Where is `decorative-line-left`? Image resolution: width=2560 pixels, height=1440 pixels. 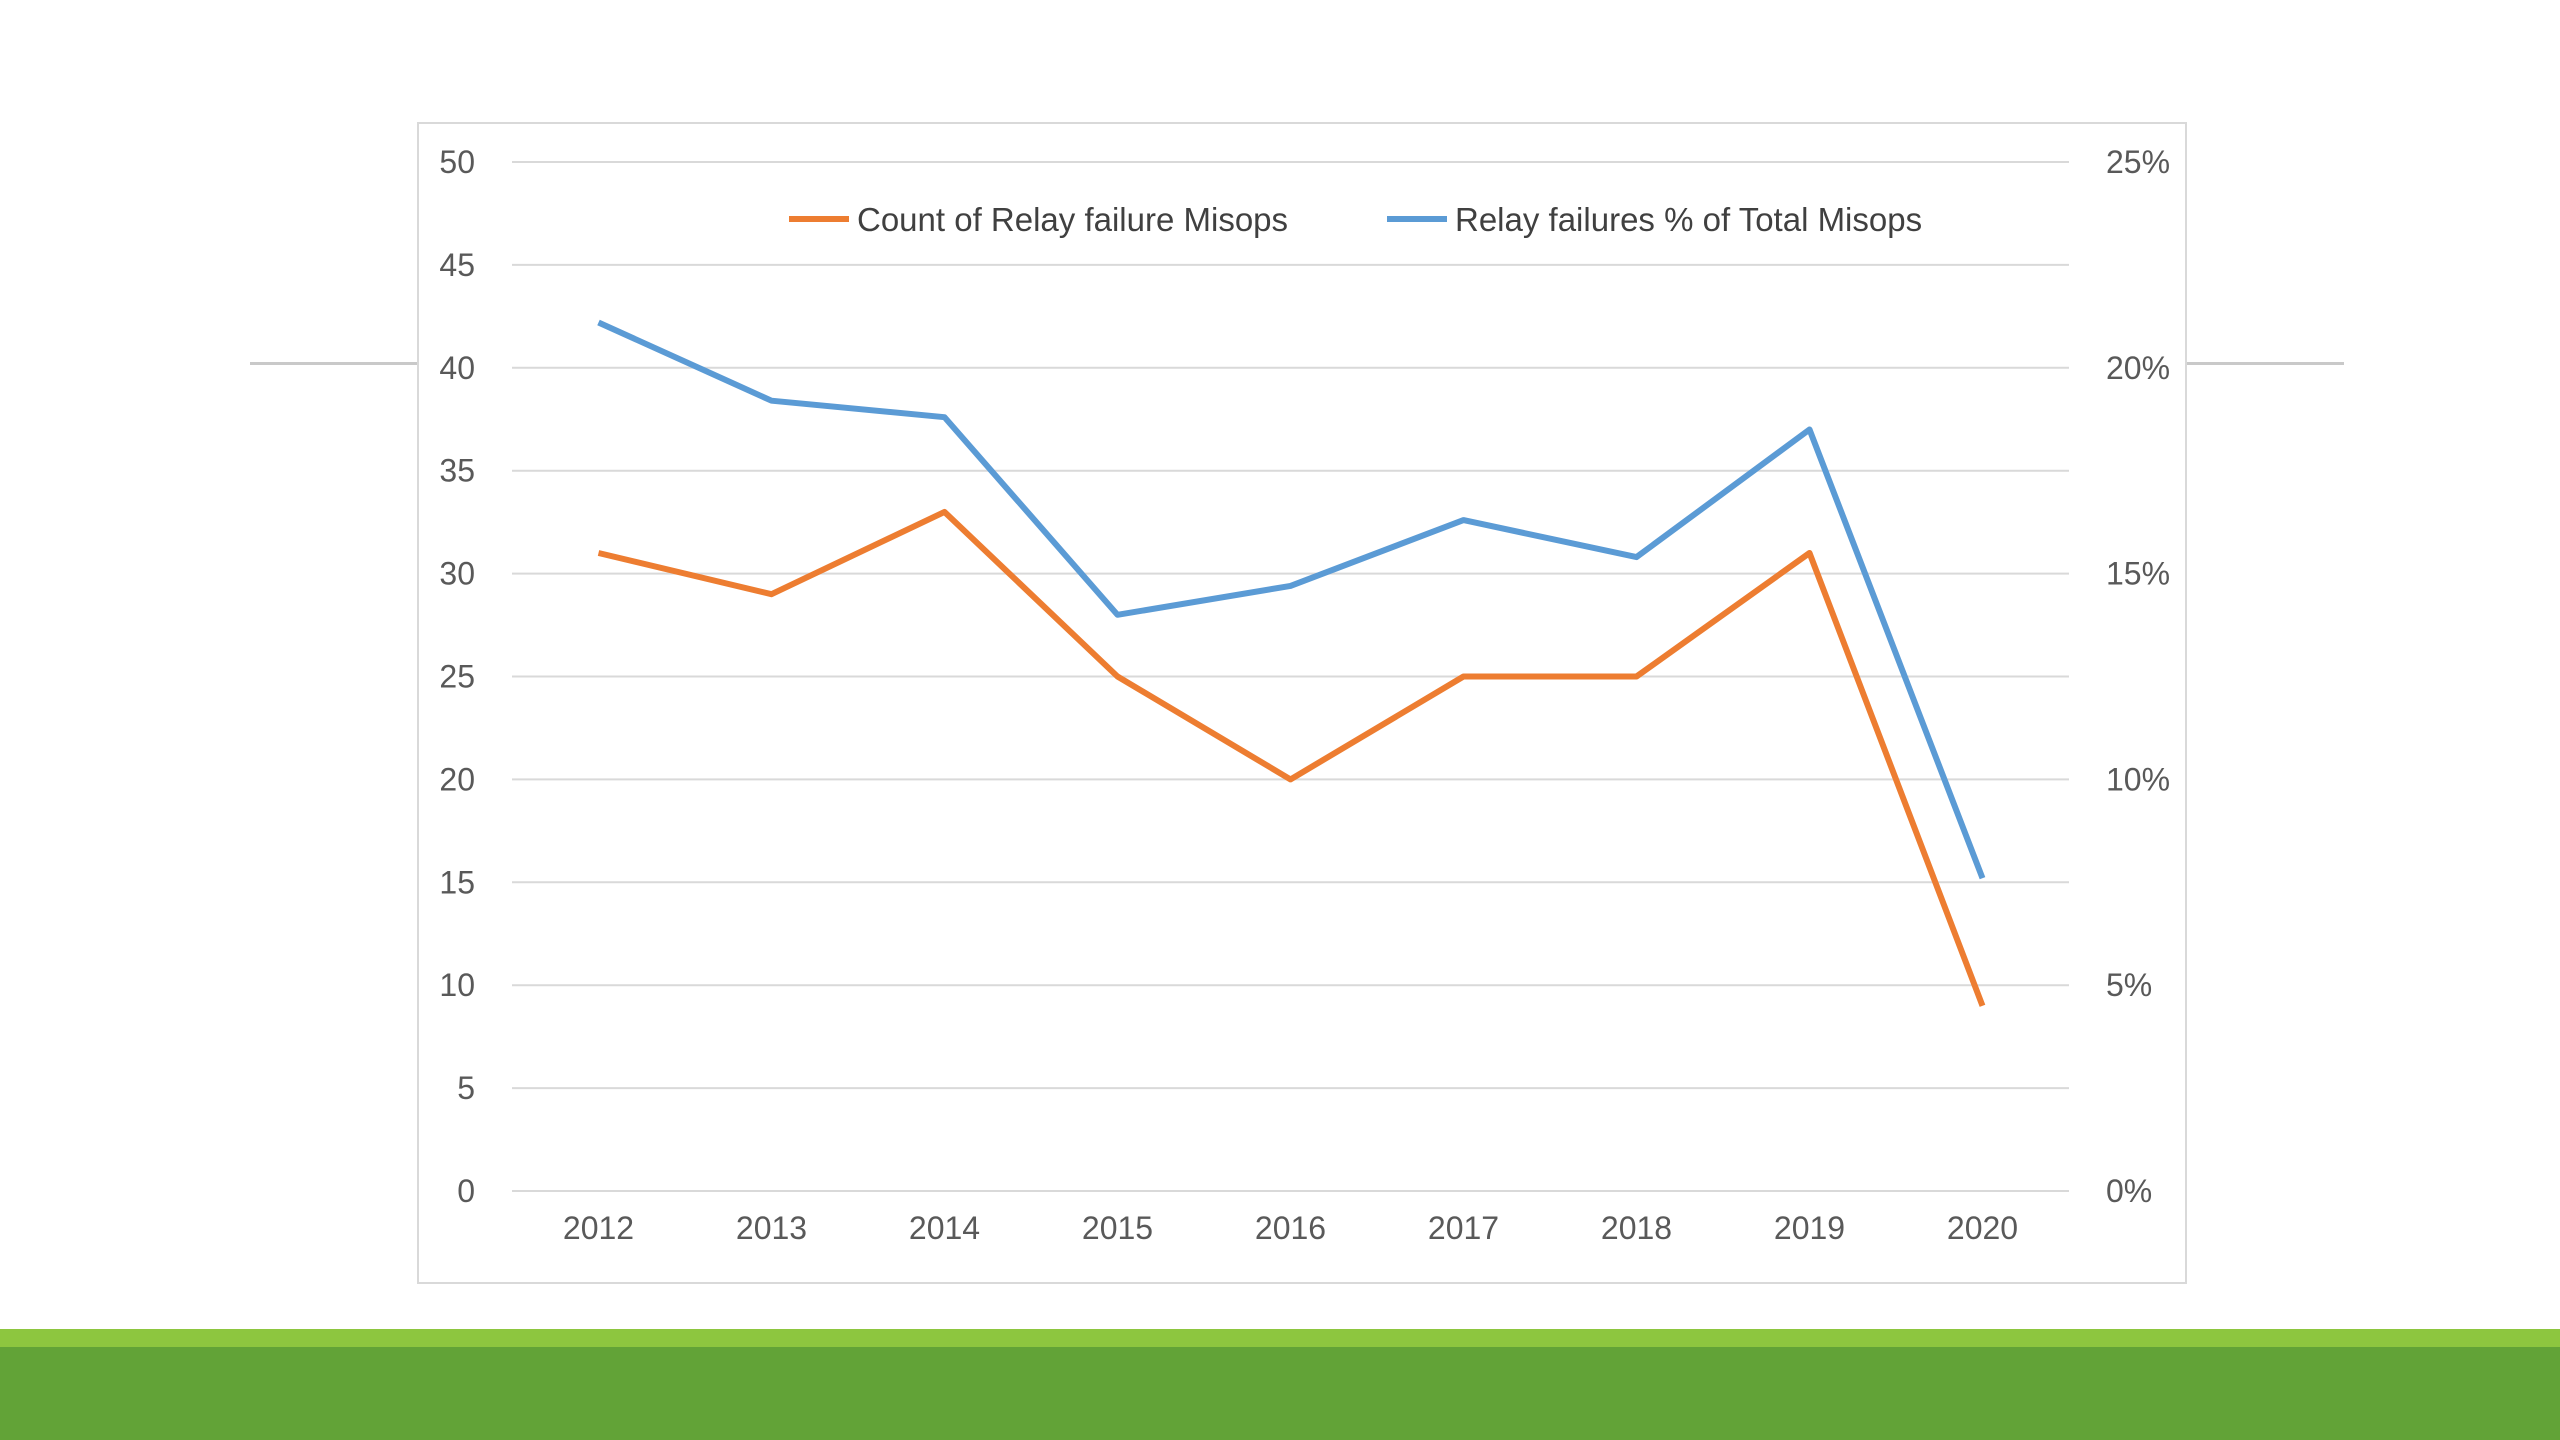
decorative-line-left is located at coordinates (334, 363).